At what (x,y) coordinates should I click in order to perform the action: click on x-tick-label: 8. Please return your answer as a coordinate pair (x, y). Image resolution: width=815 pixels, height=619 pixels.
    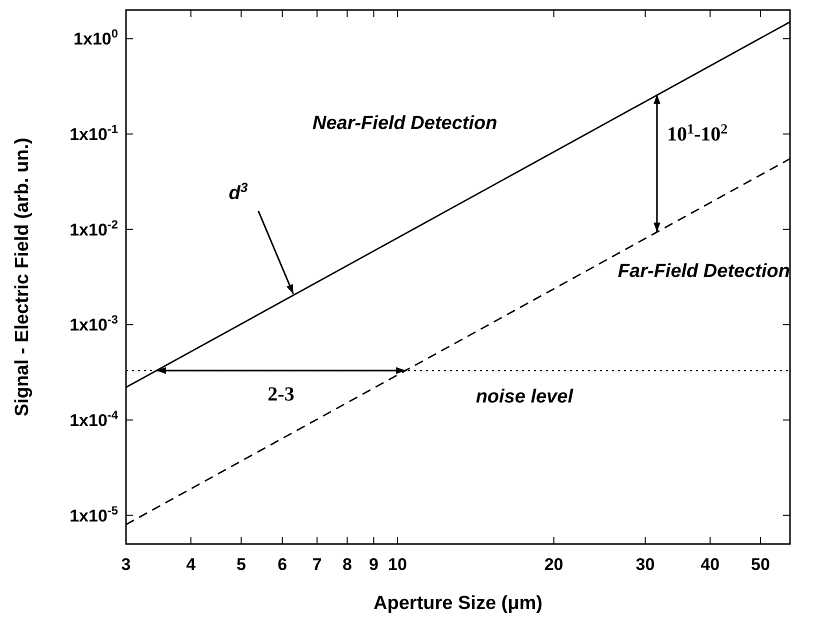
    Looking at the image, I should click on (347, 564).